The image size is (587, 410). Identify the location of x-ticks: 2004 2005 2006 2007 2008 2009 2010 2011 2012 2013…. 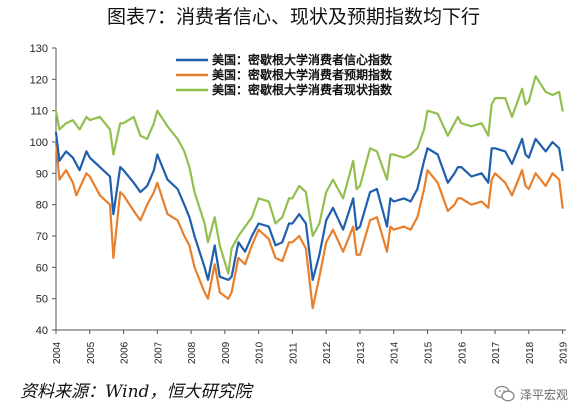
(311, 347).